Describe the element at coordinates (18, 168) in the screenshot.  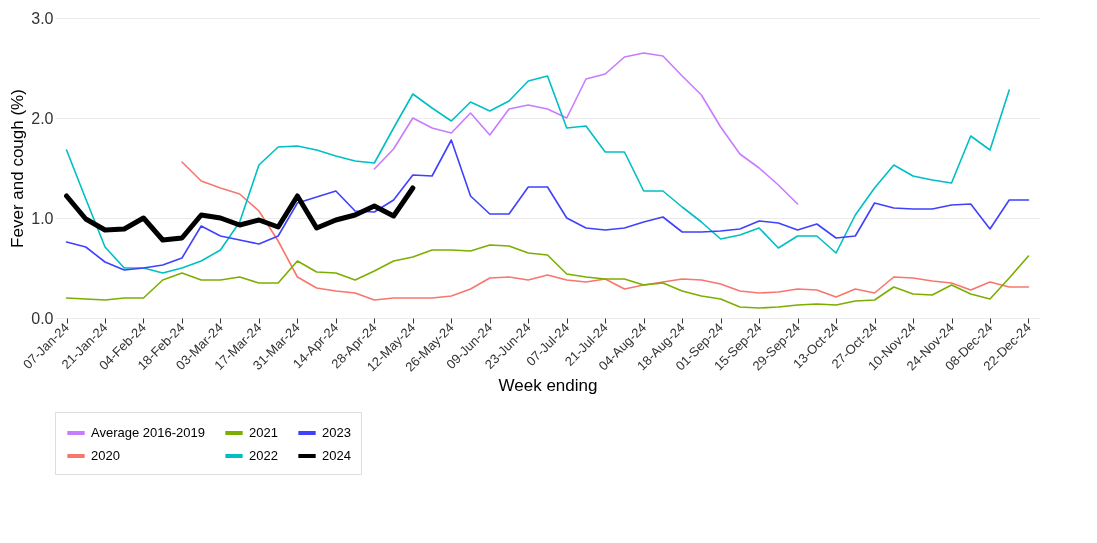
I see `y-axis-title: Fever and cough (%)` at that location.